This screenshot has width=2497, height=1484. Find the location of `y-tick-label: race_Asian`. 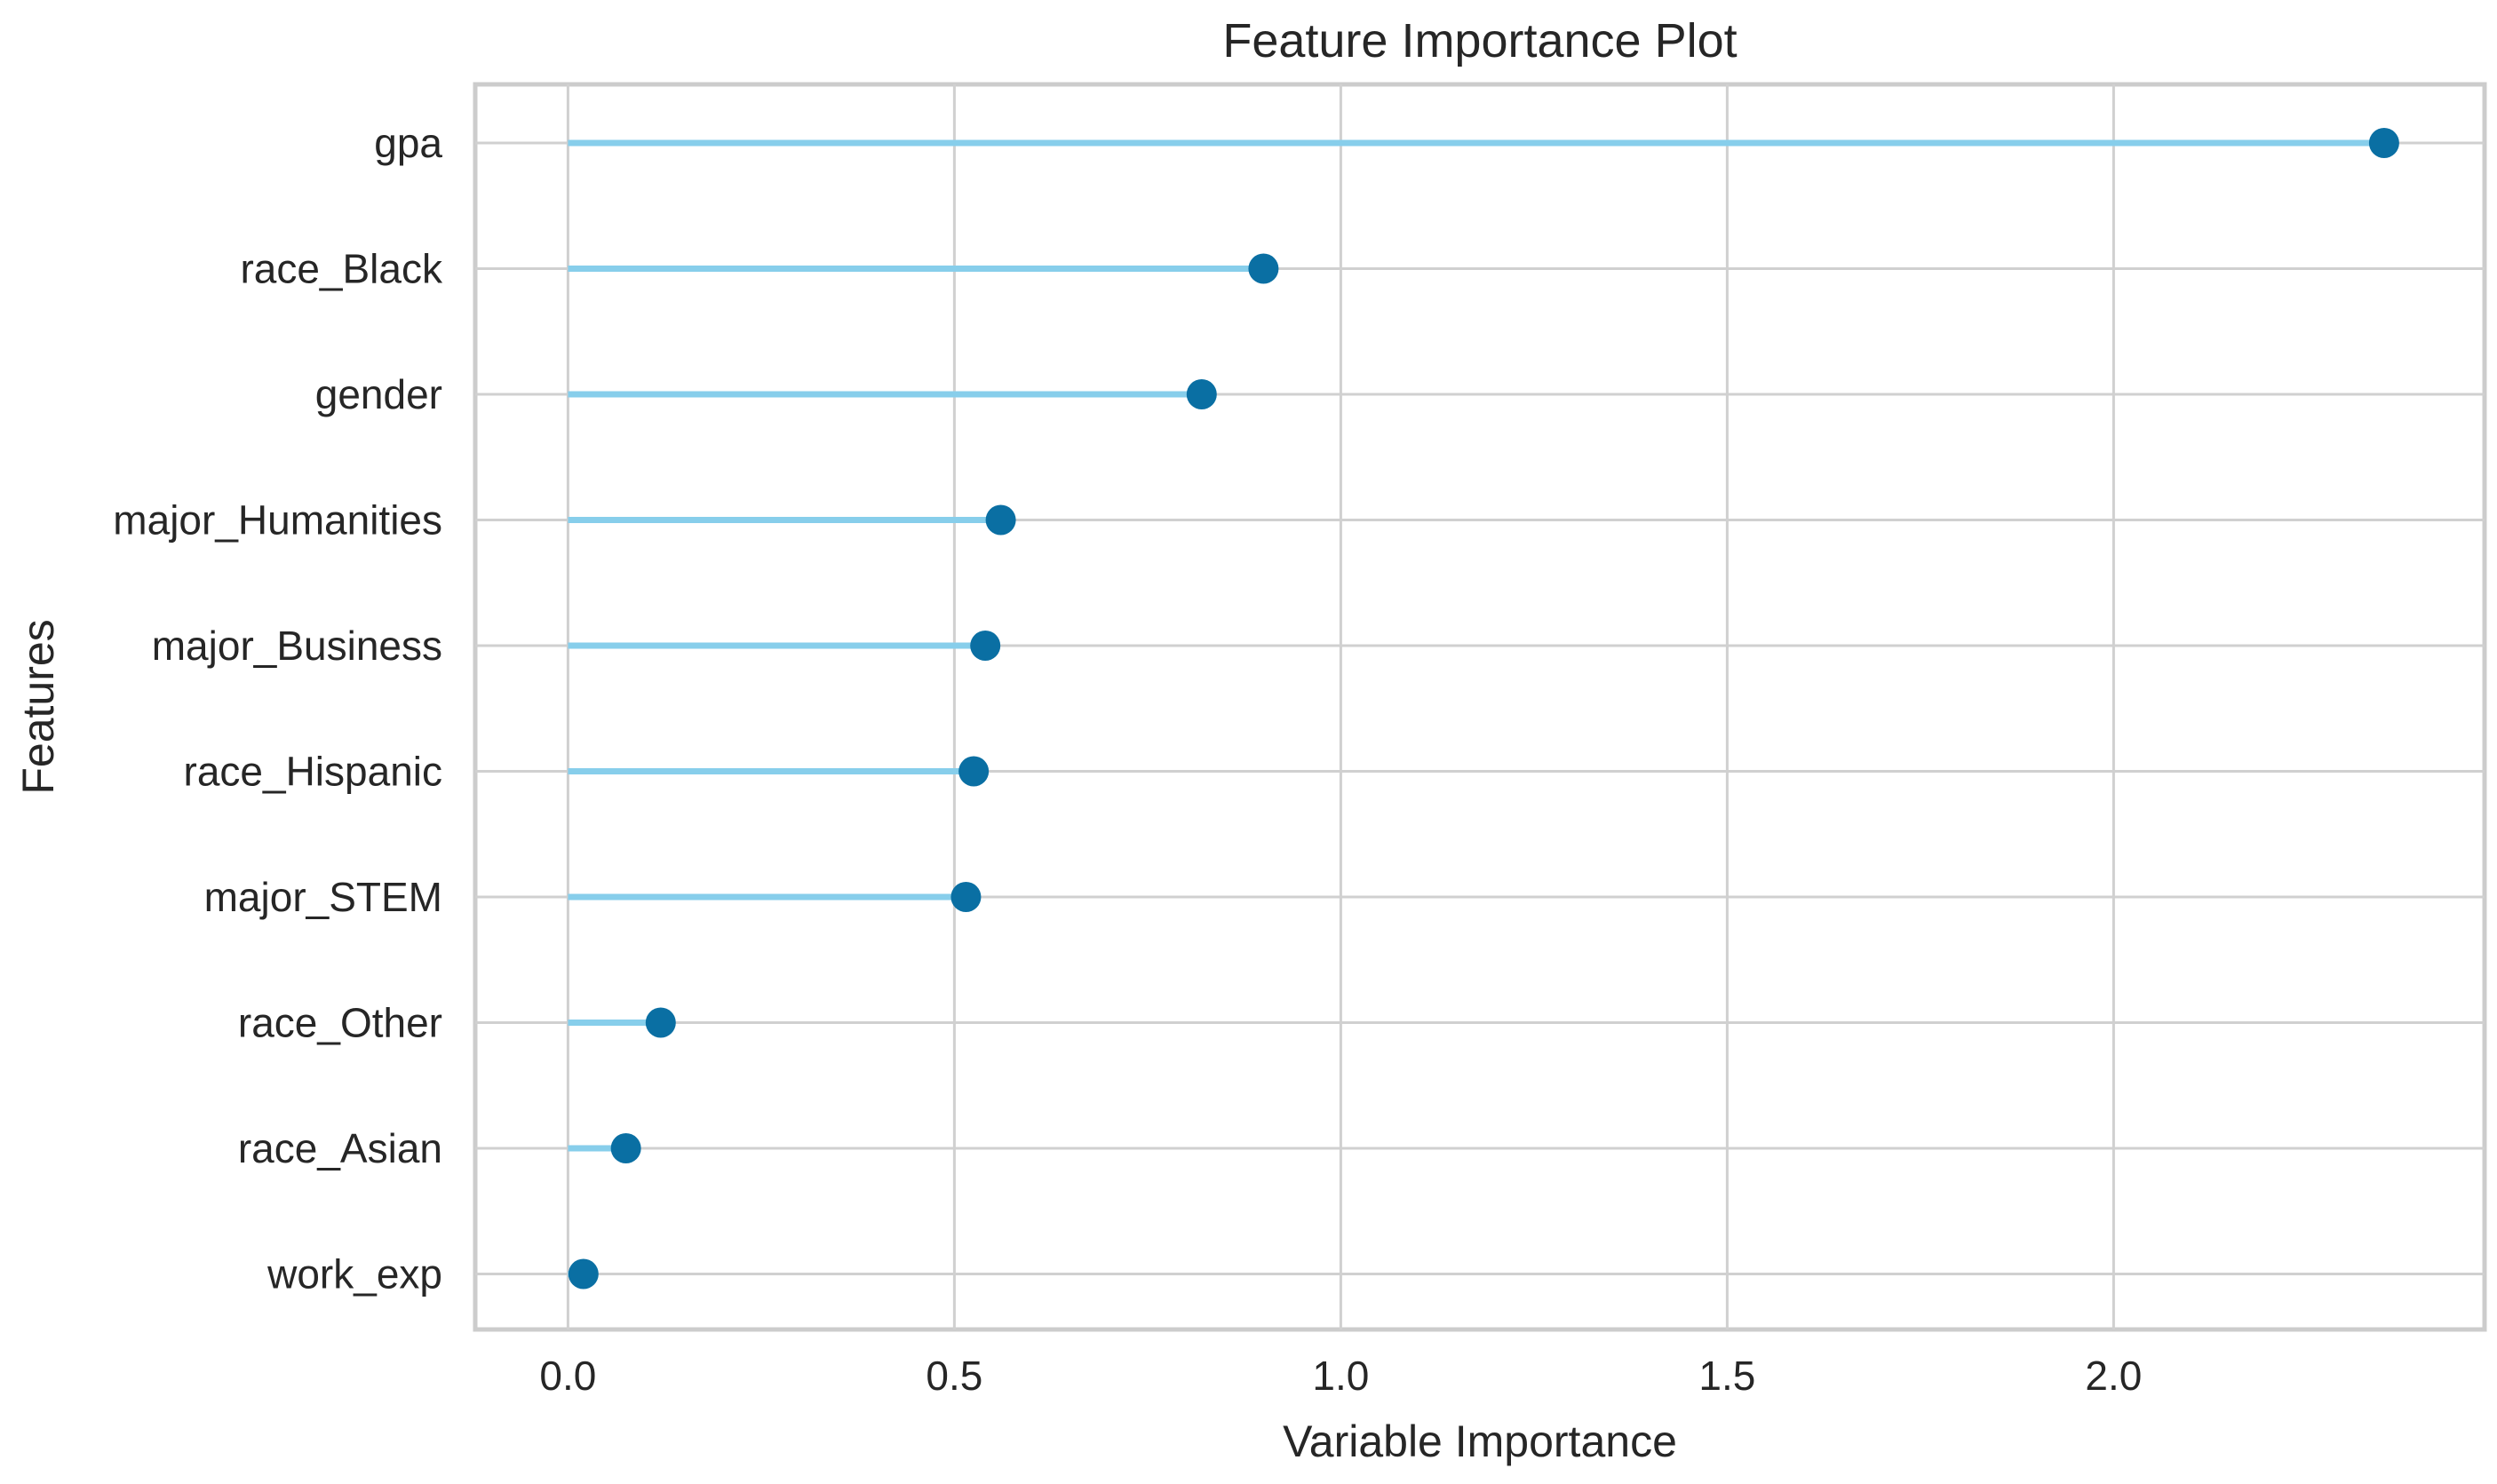

y-tick-label: race_Asian is located at coordinates (340, 1148).